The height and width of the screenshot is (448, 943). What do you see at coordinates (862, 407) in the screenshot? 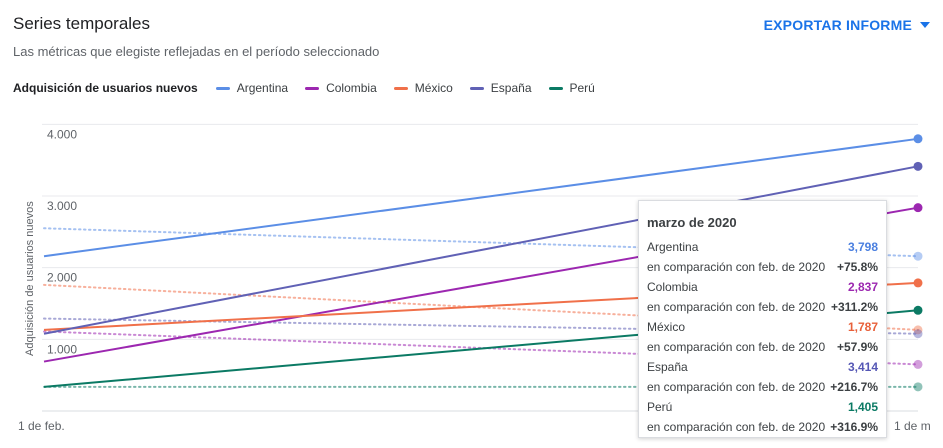
I see `tooltip-series-value: 1,405` at bounding box center [862, 407].